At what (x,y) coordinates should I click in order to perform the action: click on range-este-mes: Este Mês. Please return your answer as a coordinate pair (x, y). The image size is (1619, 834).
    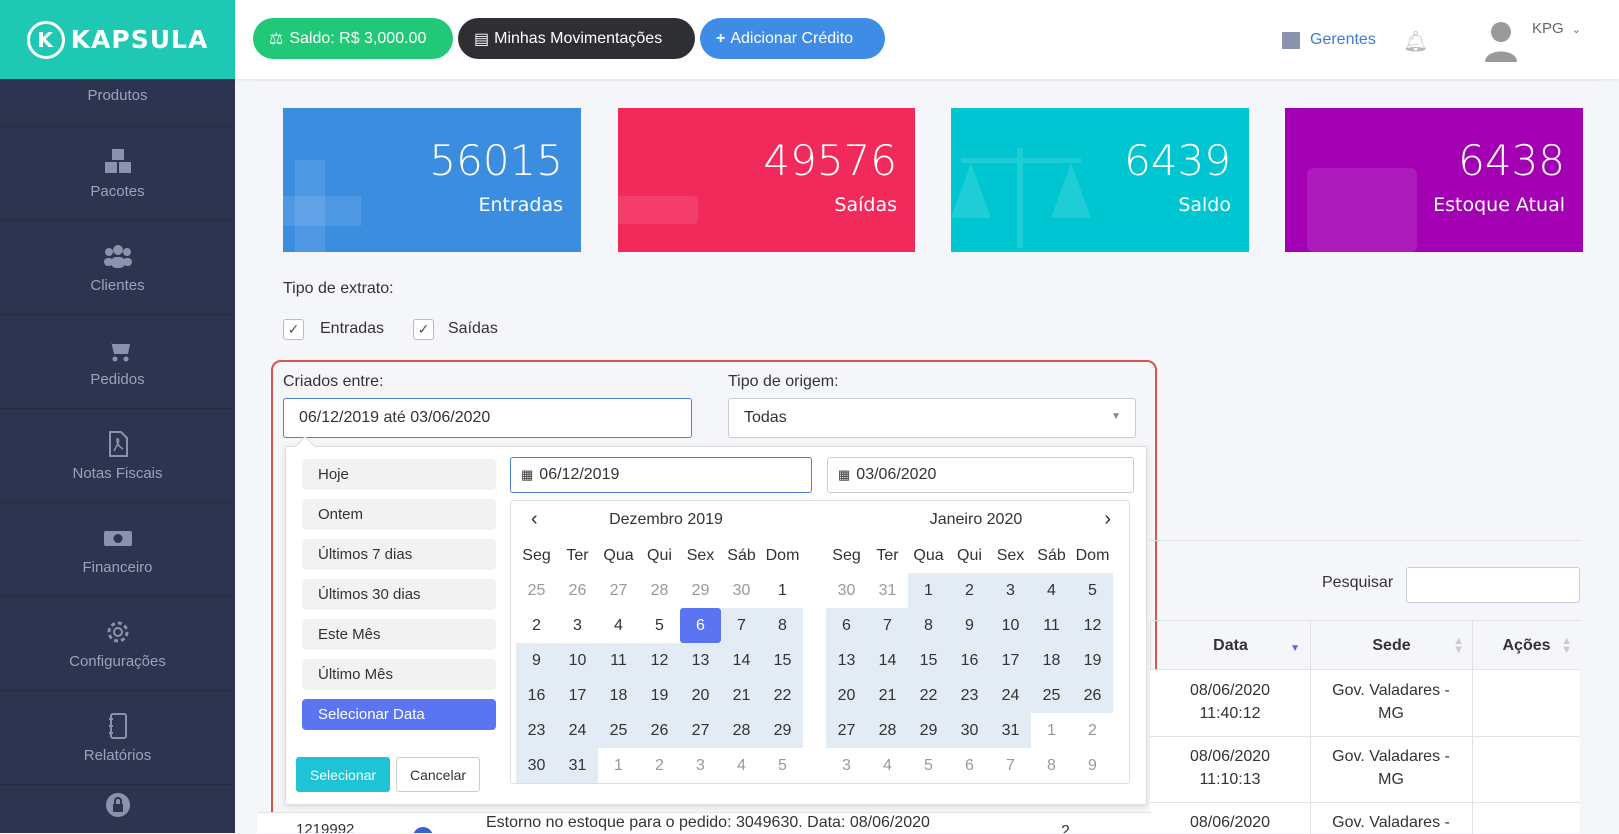
    Looking at the image, I should click on (399, 634).